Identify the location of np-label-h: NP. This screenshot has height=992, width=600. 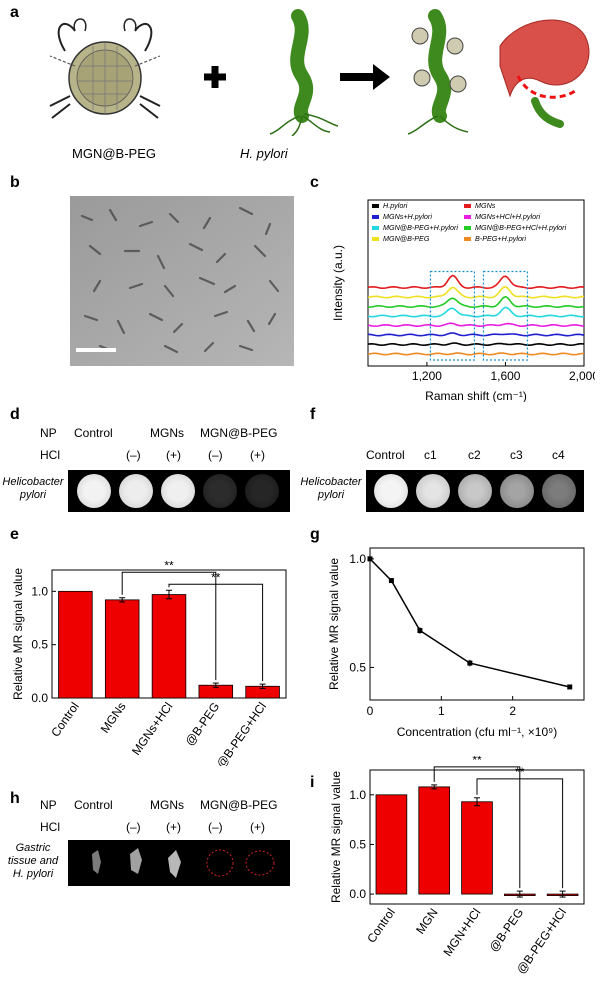
(48, 805).